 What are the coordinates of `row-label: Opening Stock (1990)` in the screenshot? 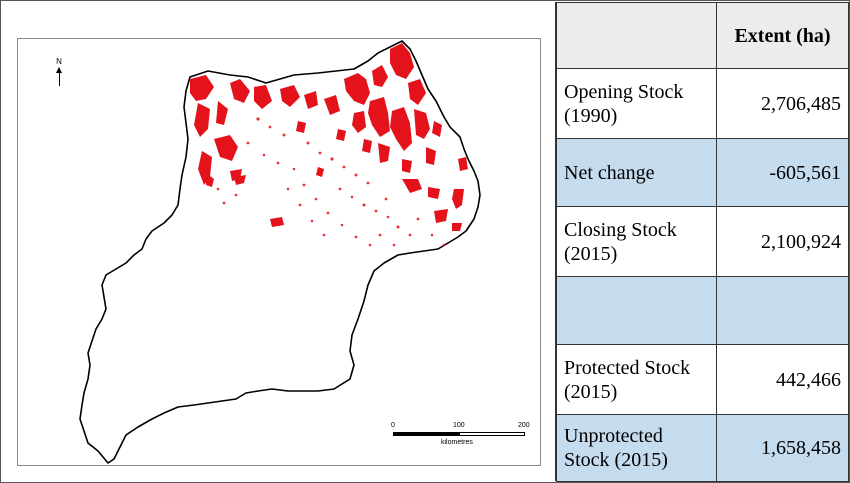 It's located at (636, 103).